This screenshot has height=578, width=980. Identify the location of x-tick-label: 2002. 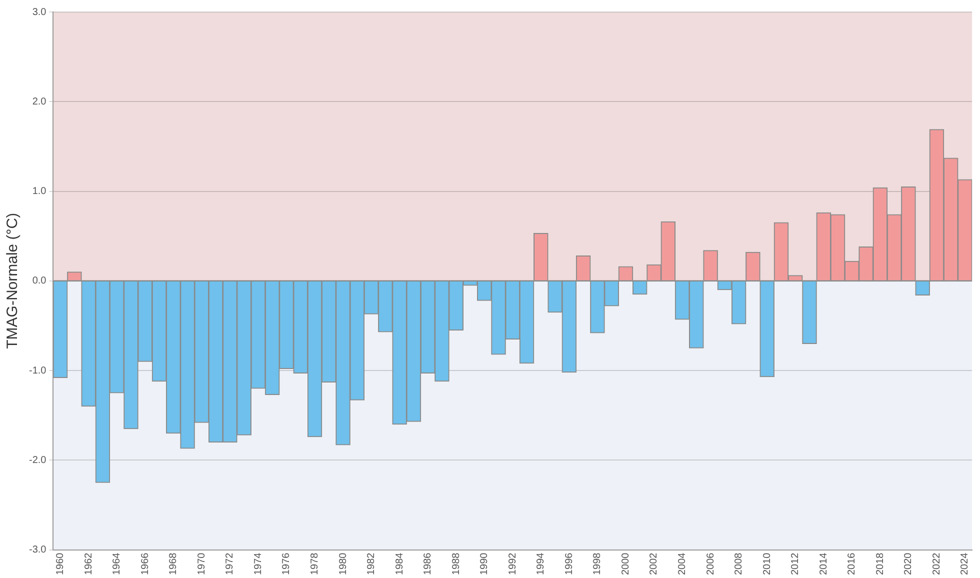
(654, 564).